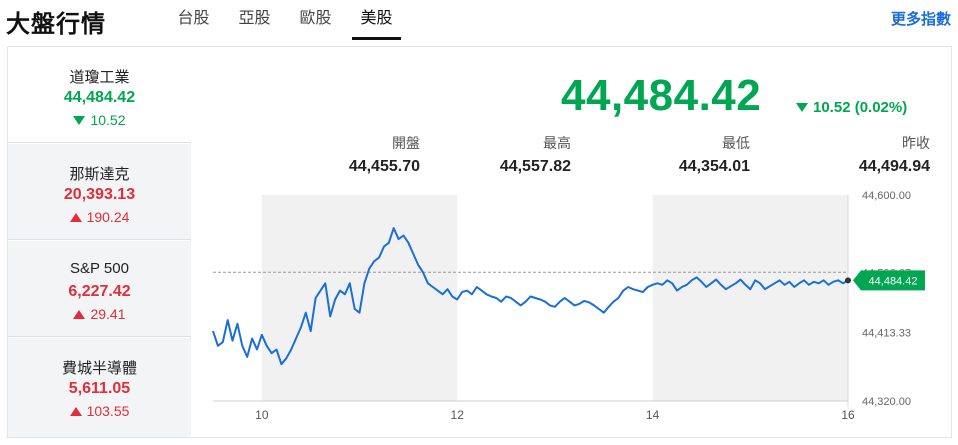  I want to click on sidebar-item-sox: 費城半導體 5,611.05 103.55, so click(99, 387).